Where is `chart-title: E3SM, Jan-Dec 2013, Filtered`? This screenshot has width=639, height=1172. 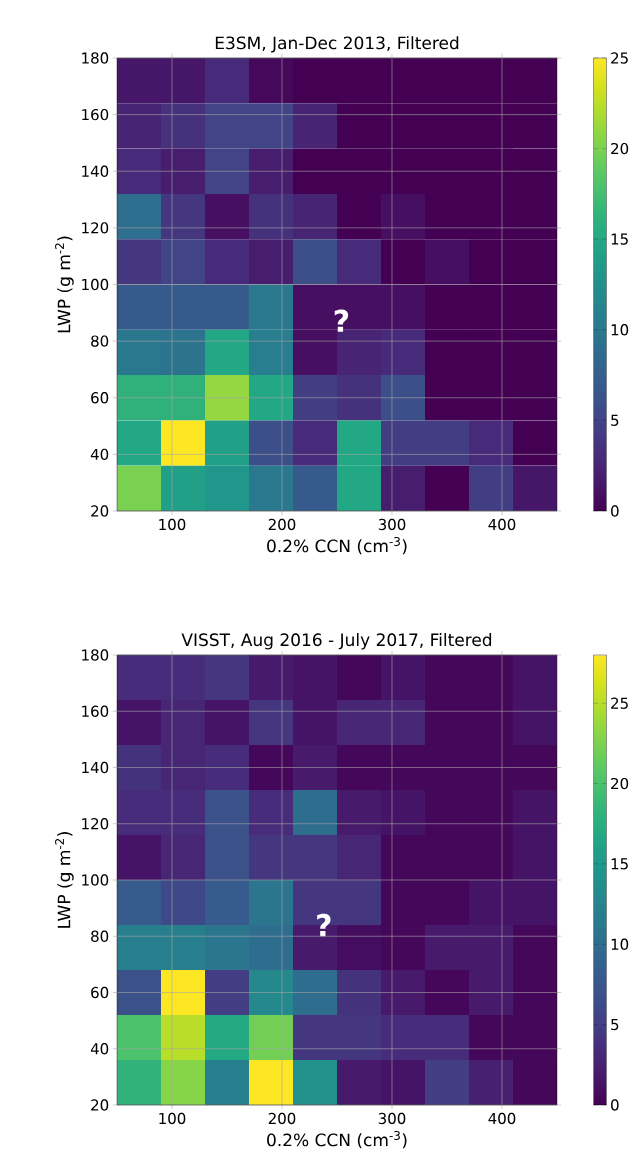
chart-title: E3SM, Jan-Dec 2013, Filtered is located at coordinates (337, 44).